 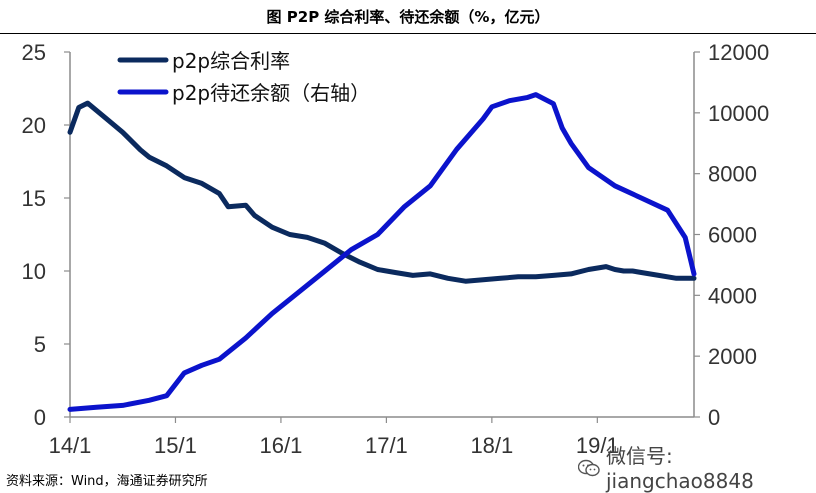 I want to click on legend-label: p2p待还余额（右轴）, so click(x=271, y=93).